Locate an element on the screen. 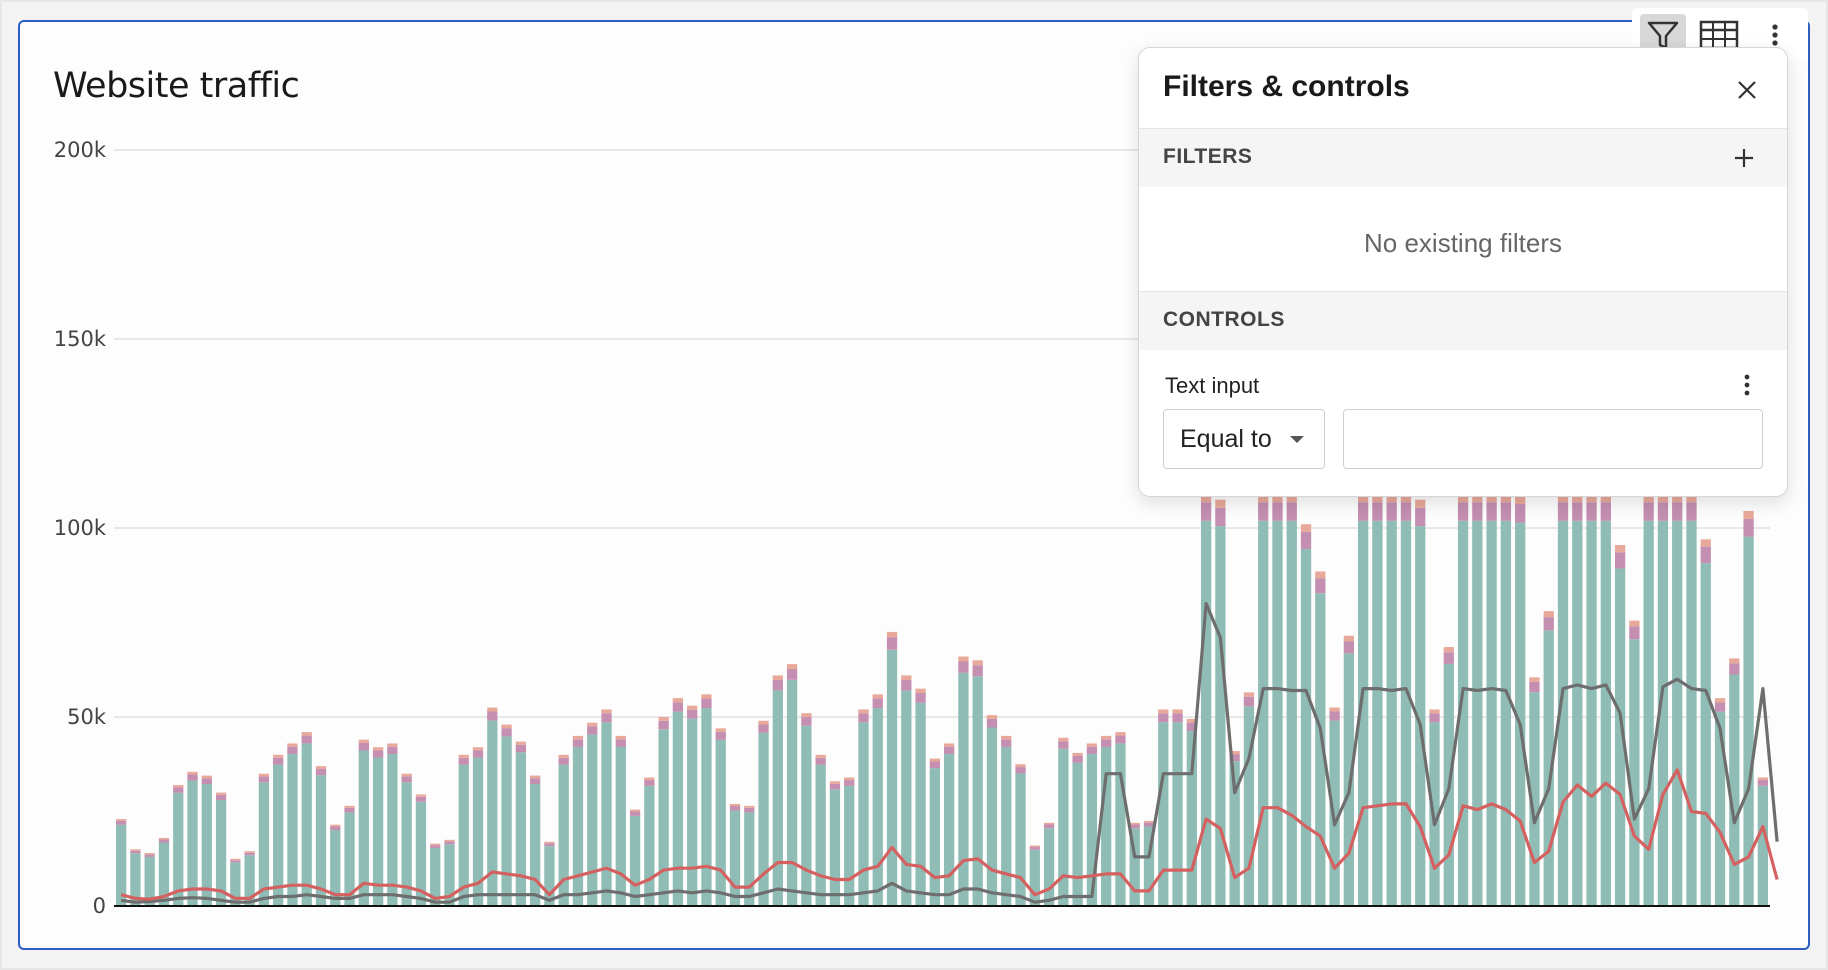 The width and height of the screenshot is (1828, 970). close-panel-button is located at coordinates (1747, 90).